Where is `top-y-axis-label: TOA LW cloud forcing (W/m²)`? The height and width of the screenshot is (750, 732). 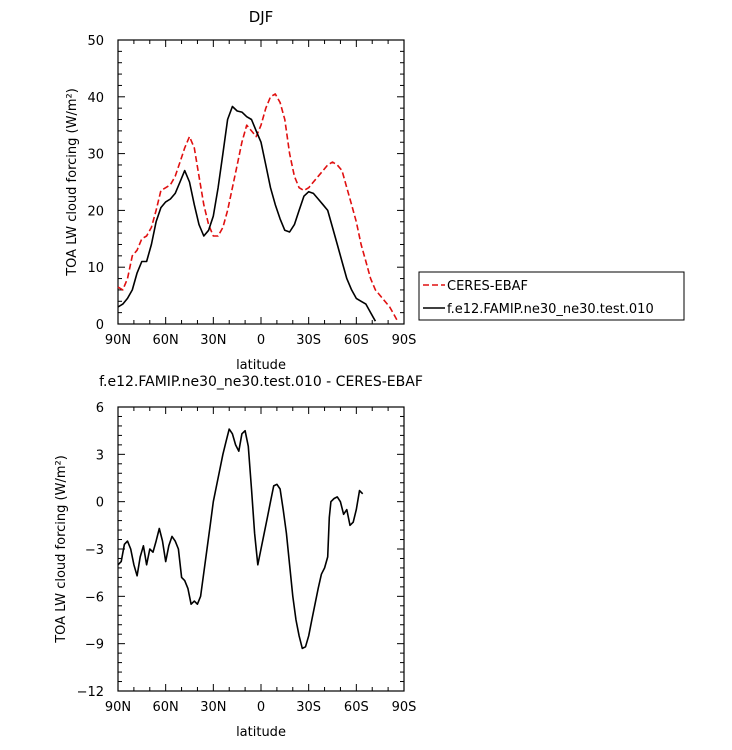
top-y-axis-label: TOA LW cloud forcing (W/m²) is located at coordinates (72, 182).